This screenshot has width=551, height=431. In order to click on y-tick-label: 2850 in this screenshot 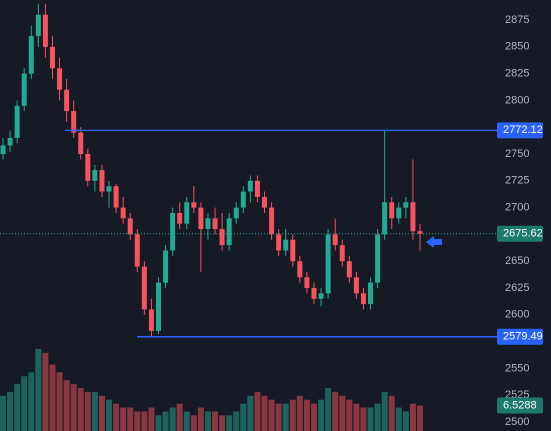, I will do `click(517, 47)`.